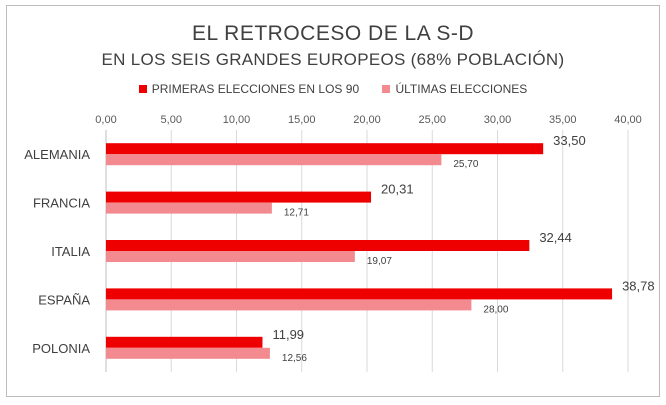 The width and height of the screenshot is (666, 405). What do you see at coordinates (255, 89) in the screenshot?
I see `legend-label-series-1: PRIMERAS ELECCIONES EN LOS 90` at bounding box center [255, 89].